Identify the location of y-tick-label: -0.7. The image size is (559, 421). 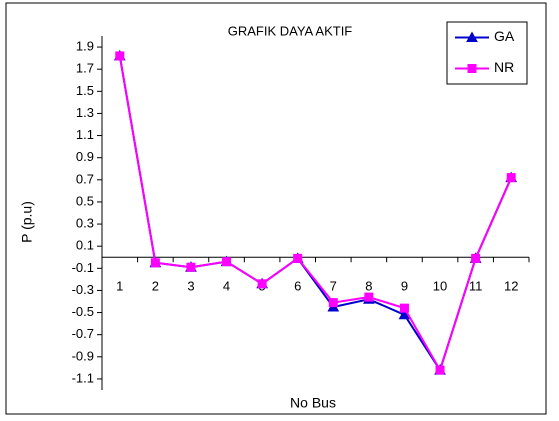
(83, 333).